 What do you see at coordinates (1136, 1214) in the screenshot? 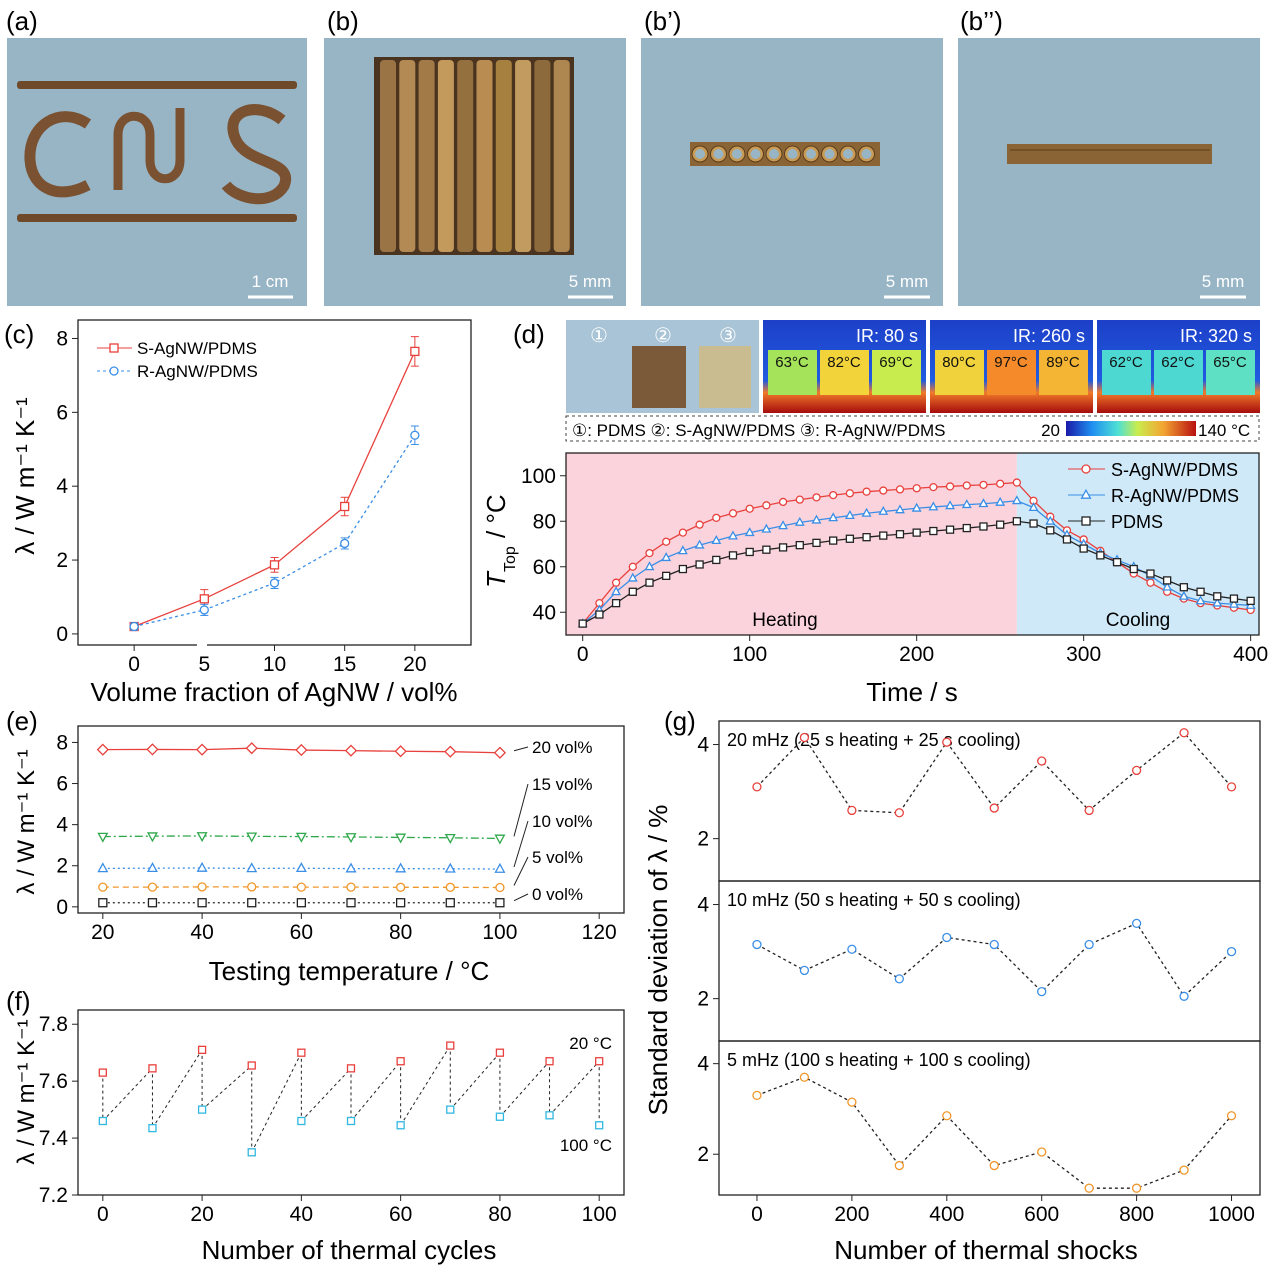
I see `chart-g-3-xtick-label: 800` at bounding box center [1136, 1214].